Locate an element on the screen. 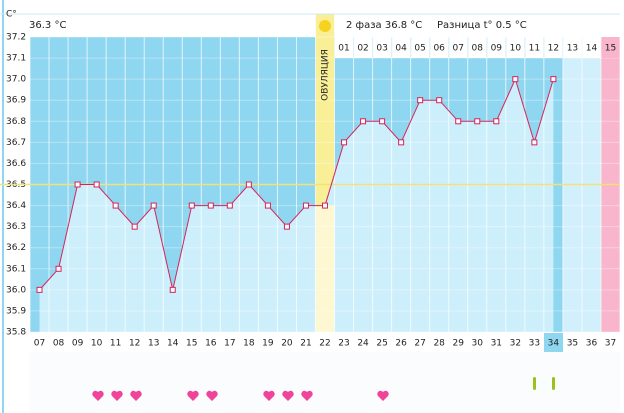 Image resolution: width=624 pixels, height=413 pixels. x-tick-label: 23 is located at coordinates (343, 344).